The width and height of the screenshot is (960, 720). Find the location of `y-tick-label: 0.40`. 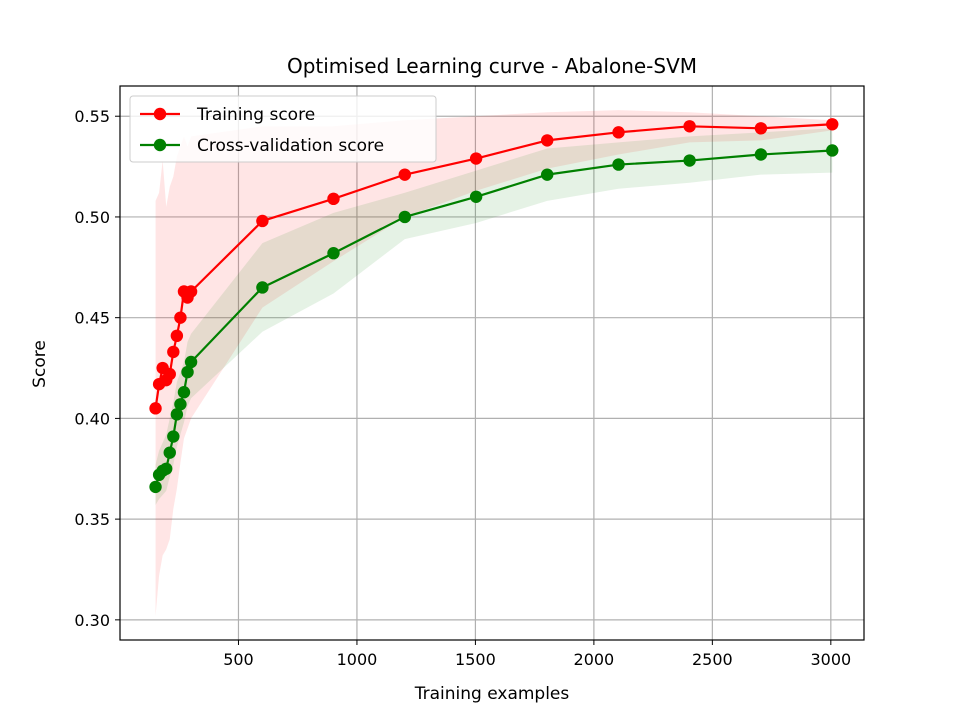

y-tick-label: 0.40 is located at coordinates (92, 418).